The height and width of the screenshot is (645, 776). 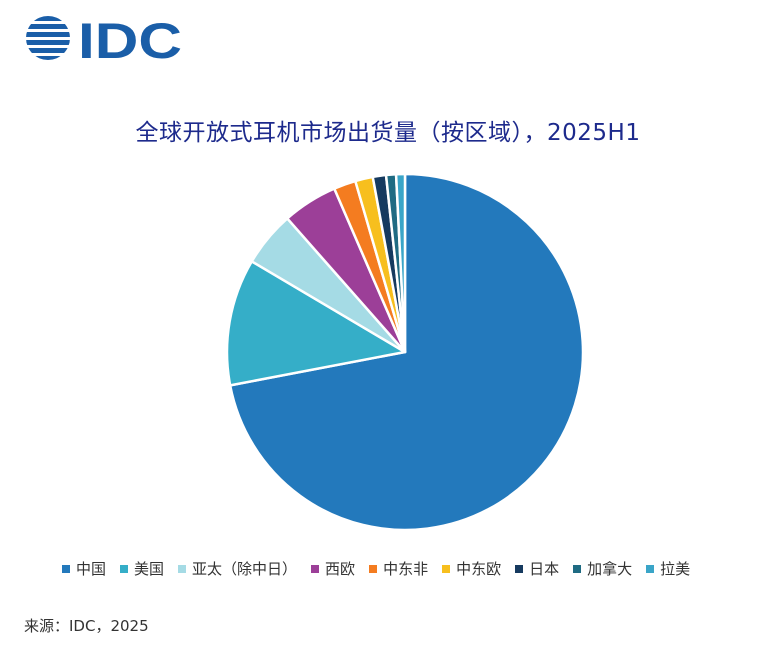 What do you see at coordinates (86, 626) in the screenshot?
I see `source-note: 来源：IDC，2025` at bounding box center [86, 626].